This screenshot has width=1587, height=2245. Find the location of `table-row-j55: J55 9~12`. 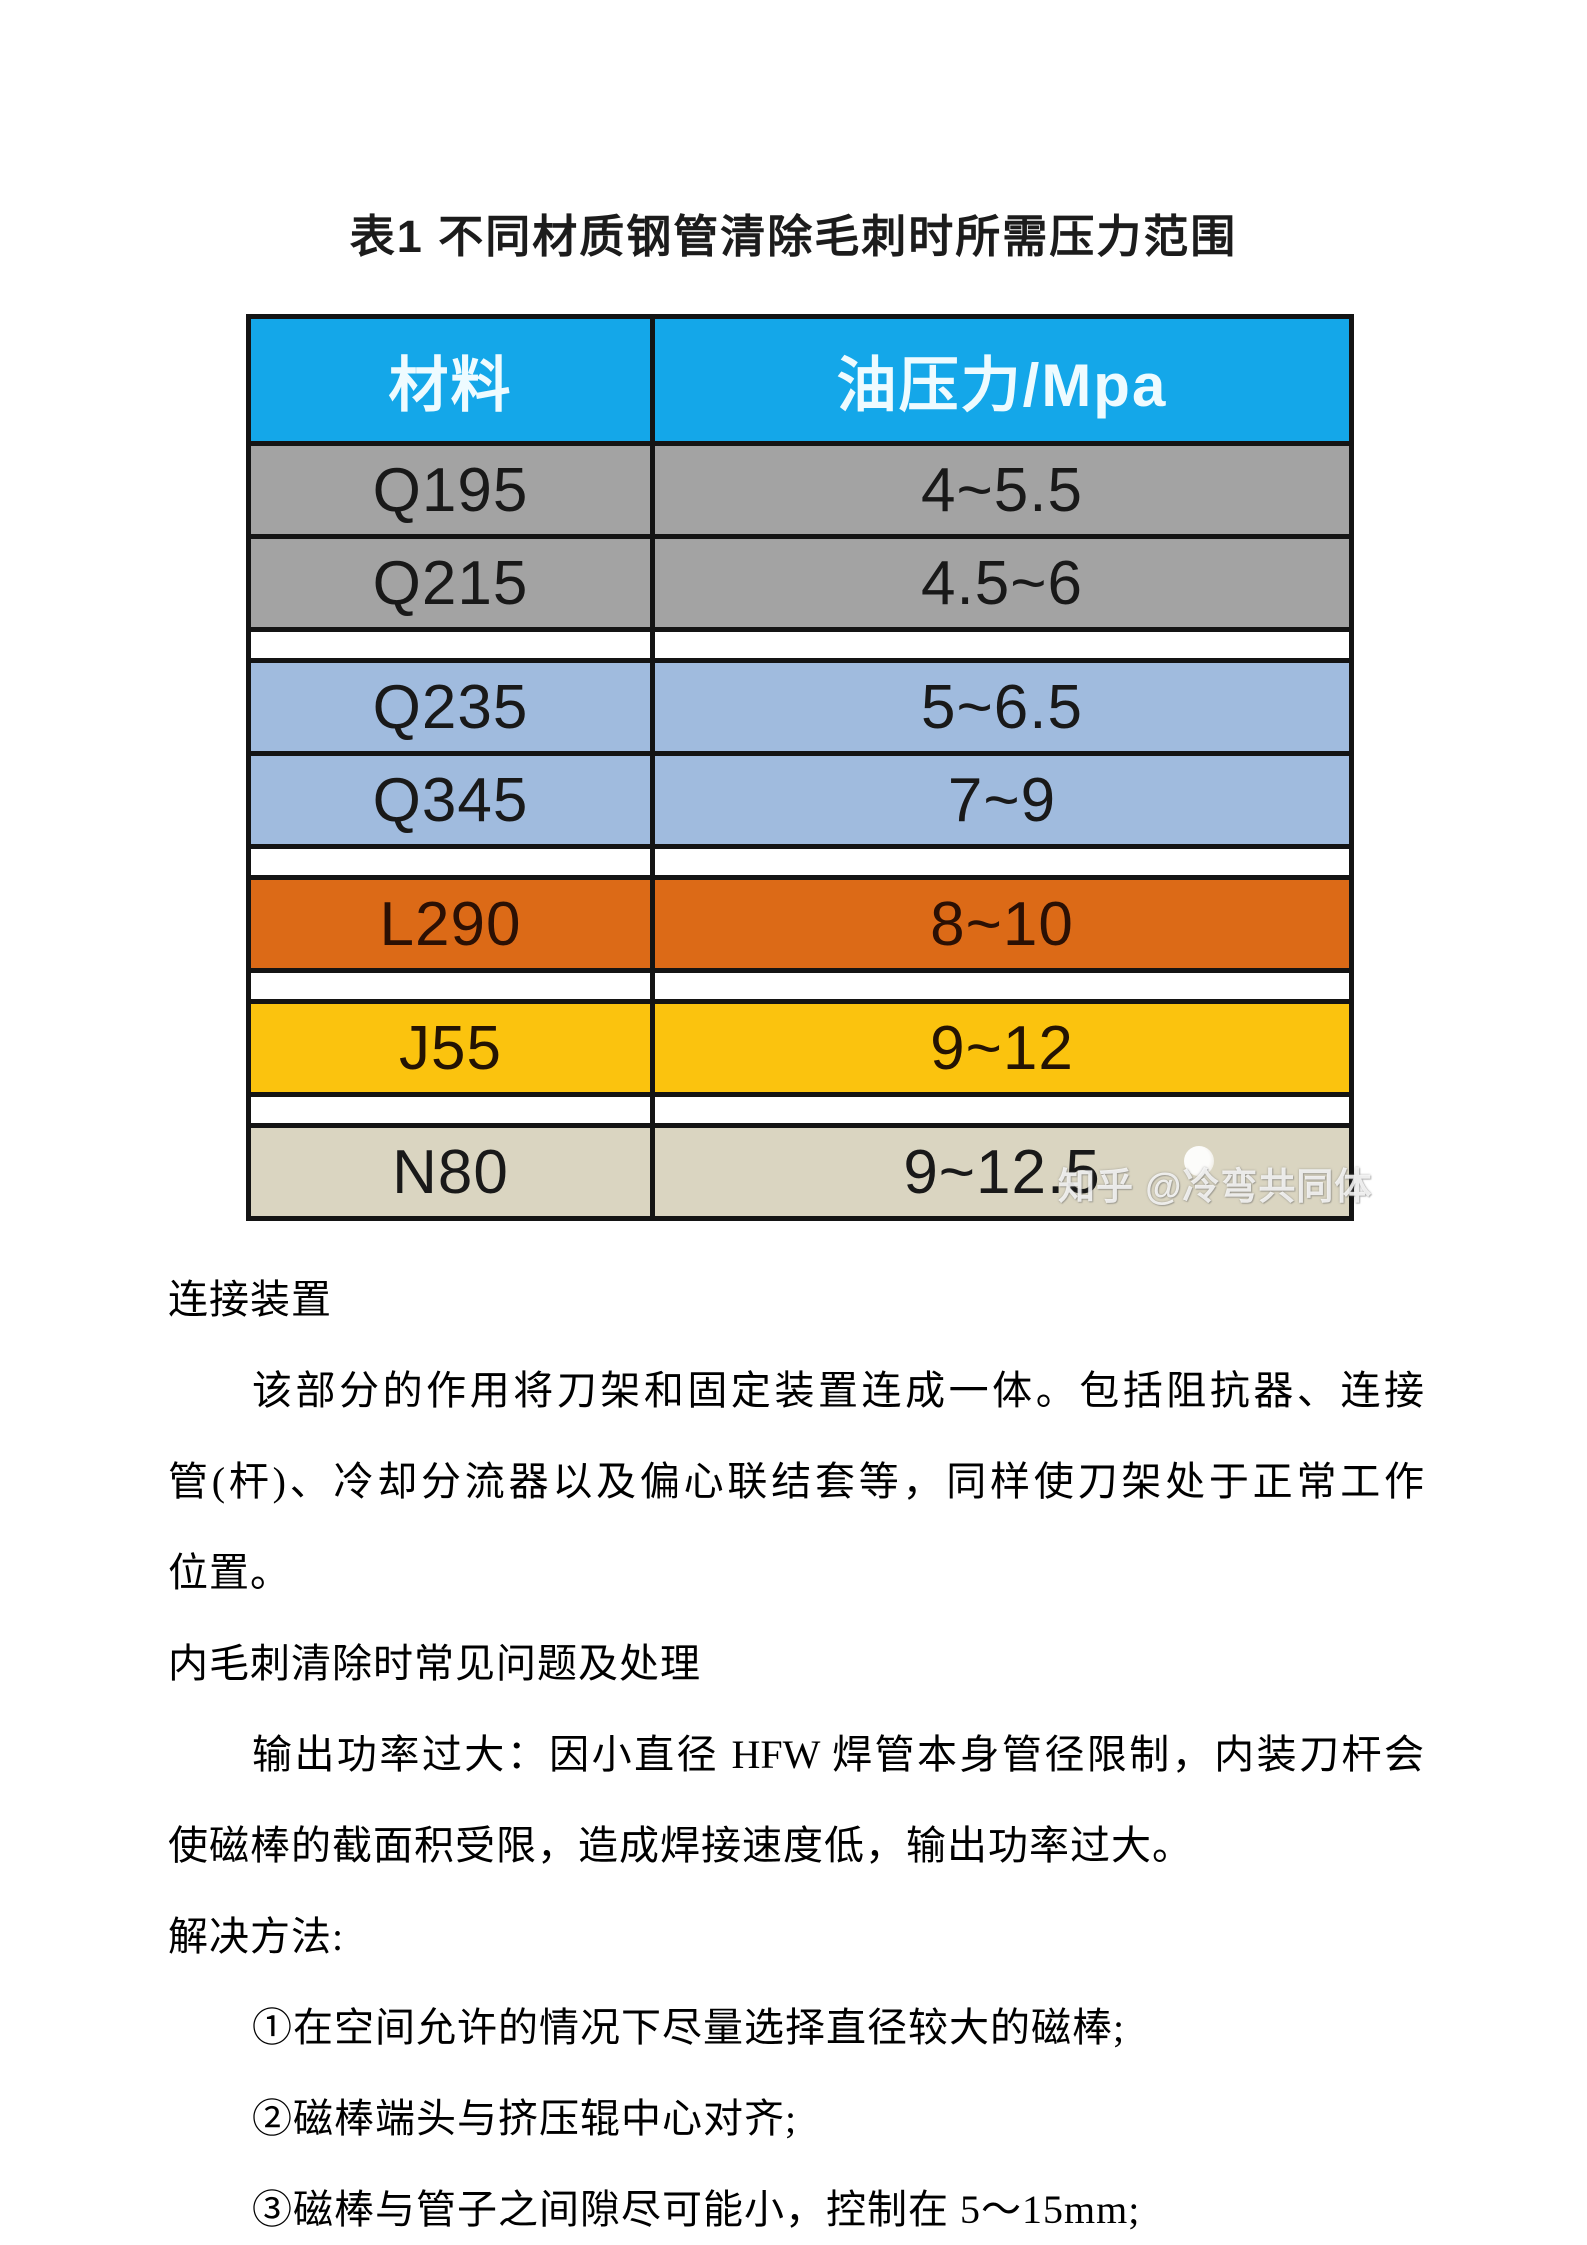

table-row-j55: J55 9~12 is located at coordinates (800, 1048).